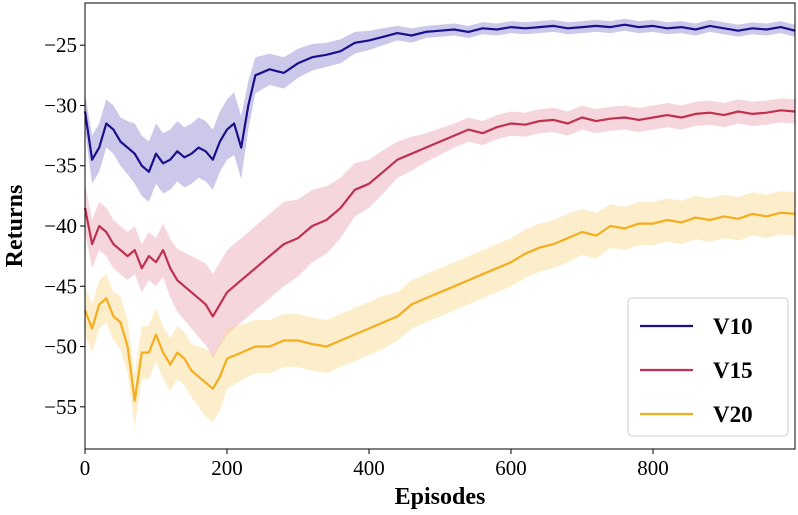 This screenshot has height=515, width=798. I want to click on y-tick-label: −25, so click(60, 45).